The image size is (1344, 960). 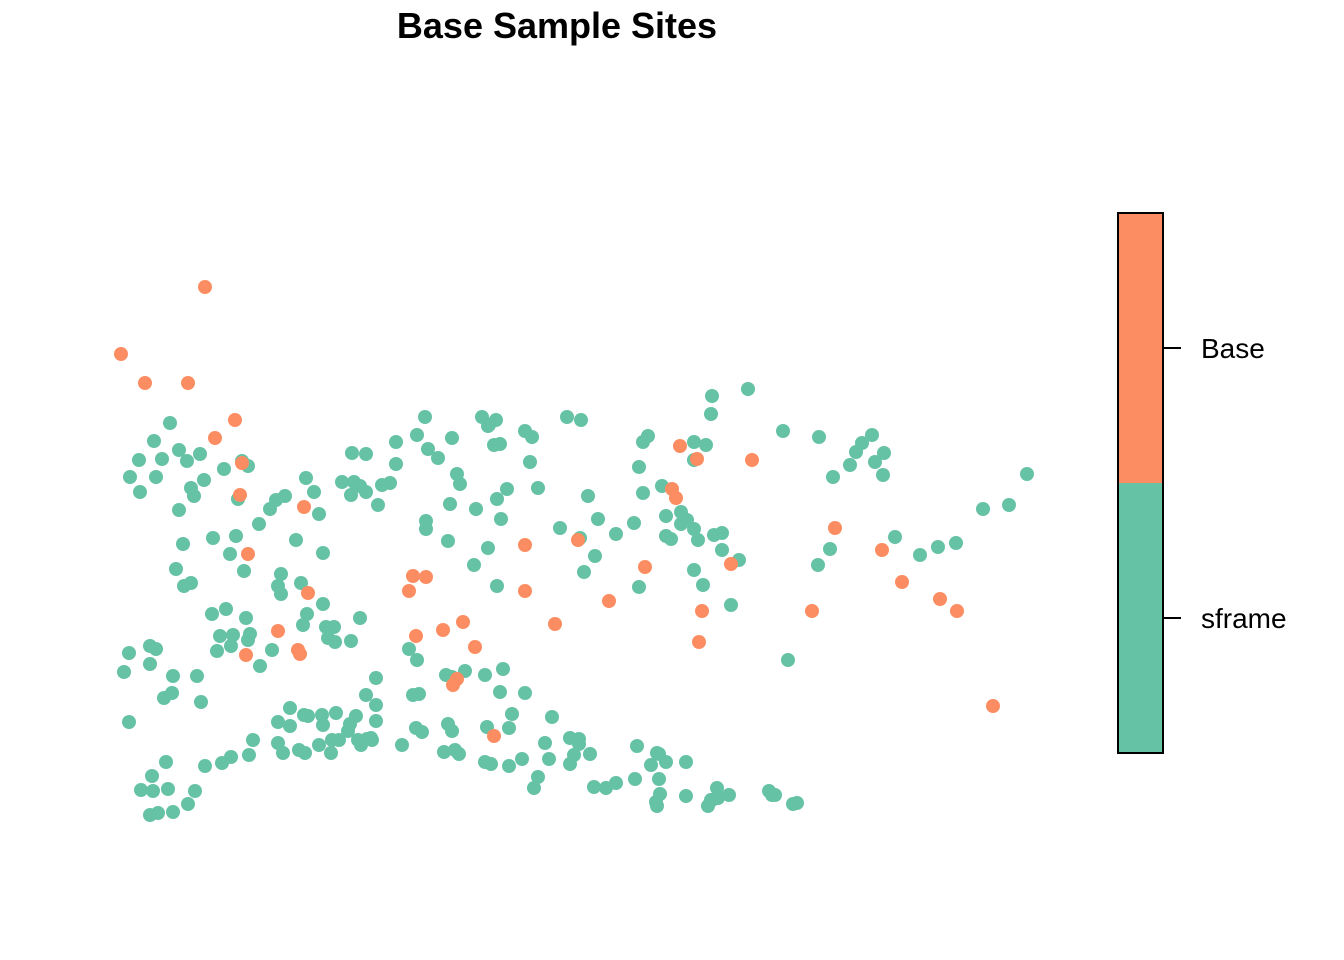 I want to click on chart-title: Base Sample Sites, so click(x=557, y=25).